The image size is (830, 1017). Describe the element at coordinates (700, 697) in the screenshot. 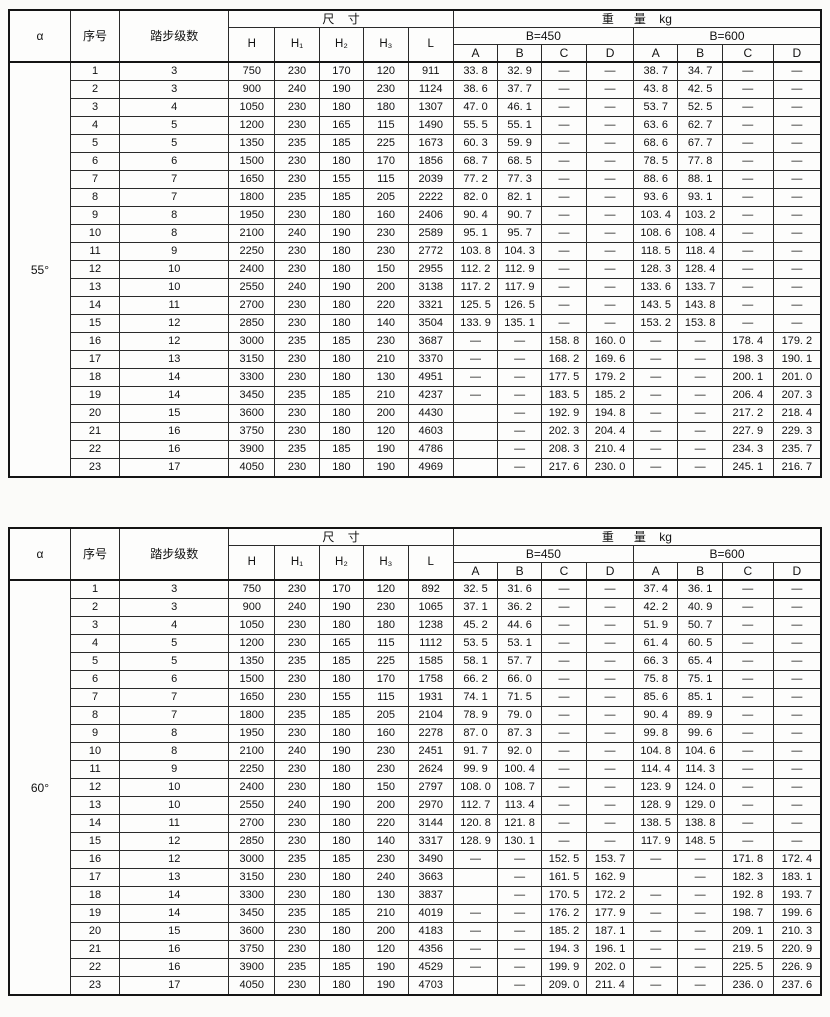

I see `cell-b600-b: 85. 1` at that location.